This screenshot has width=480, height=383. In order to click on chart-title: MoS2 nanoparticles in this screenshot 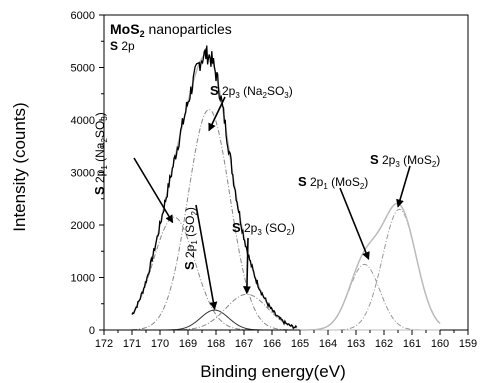, I will do `click(171, 30)`.